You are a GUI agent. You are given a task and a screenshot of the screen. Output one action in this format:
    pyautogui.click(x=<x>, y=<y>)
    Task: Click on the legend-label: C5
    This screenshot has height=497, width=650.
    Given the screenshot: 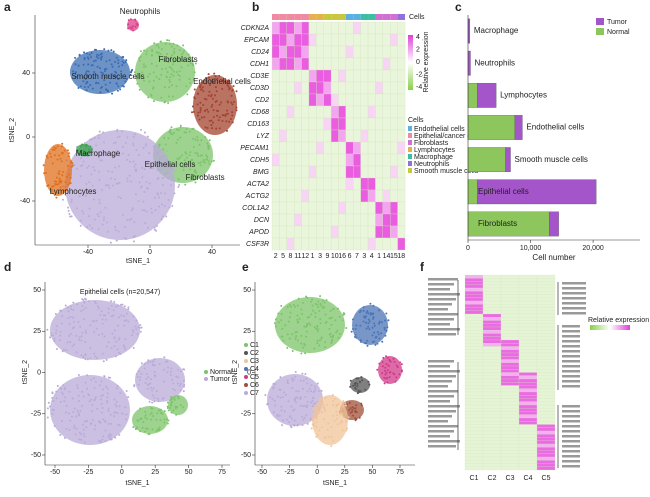 What is the action you would take?
    pyautogui.click(x=254, y=377)
    